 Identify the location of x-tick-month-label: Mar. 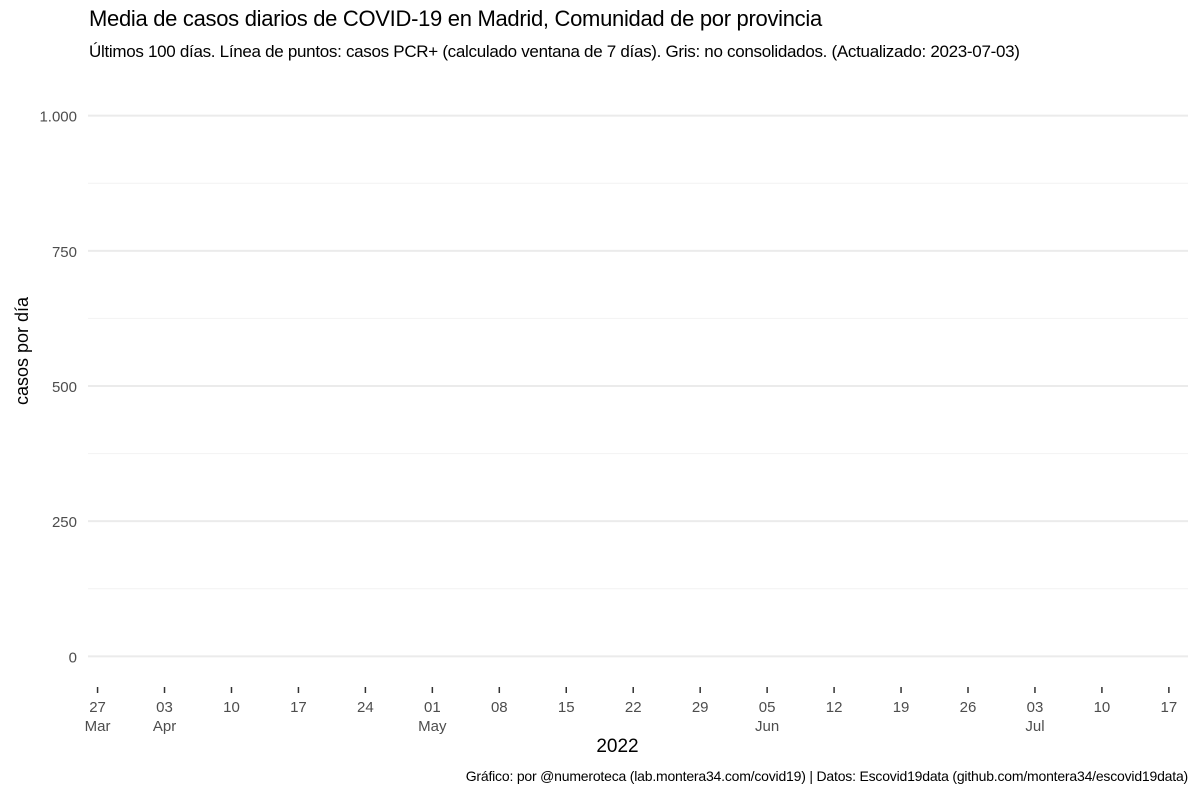
(98, 726).